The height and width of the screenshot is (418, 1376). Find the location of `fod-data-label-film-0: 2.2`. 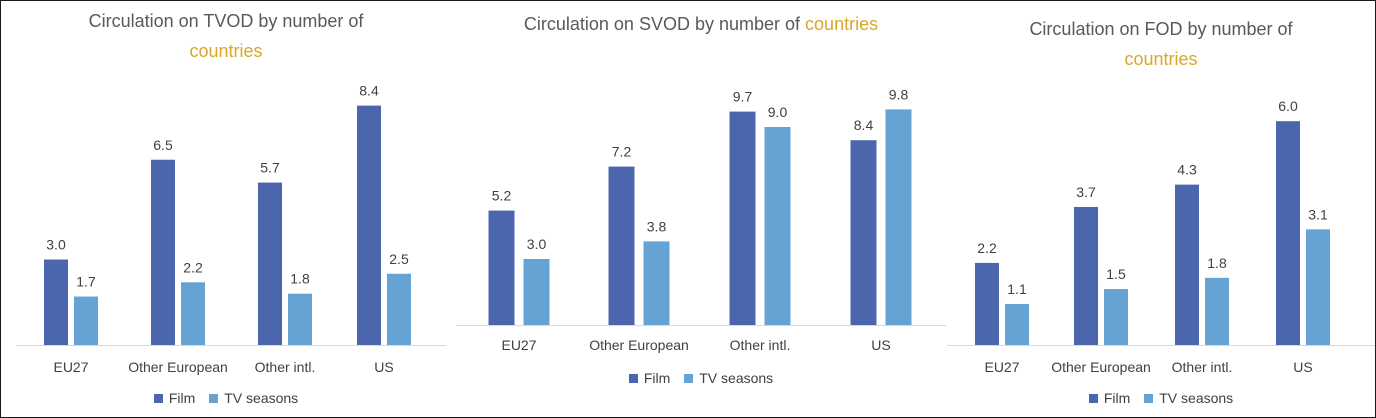

fod-data-label-film-0: 2.2 is located at coordinates (987, 248).